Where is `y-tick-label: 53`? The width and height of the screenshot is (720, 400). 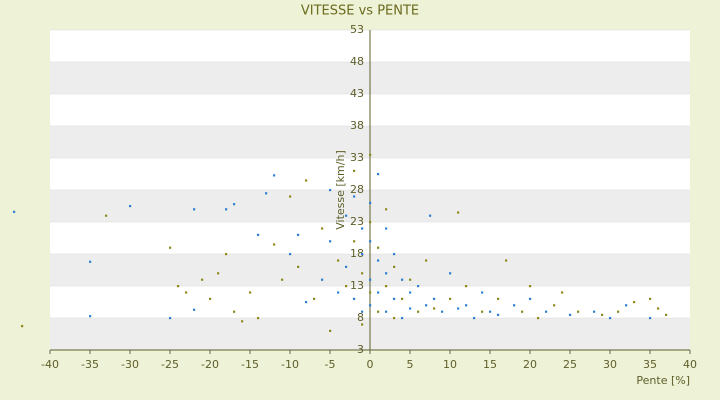 y-tick-label: 53 is located at coordinates (357, 29).